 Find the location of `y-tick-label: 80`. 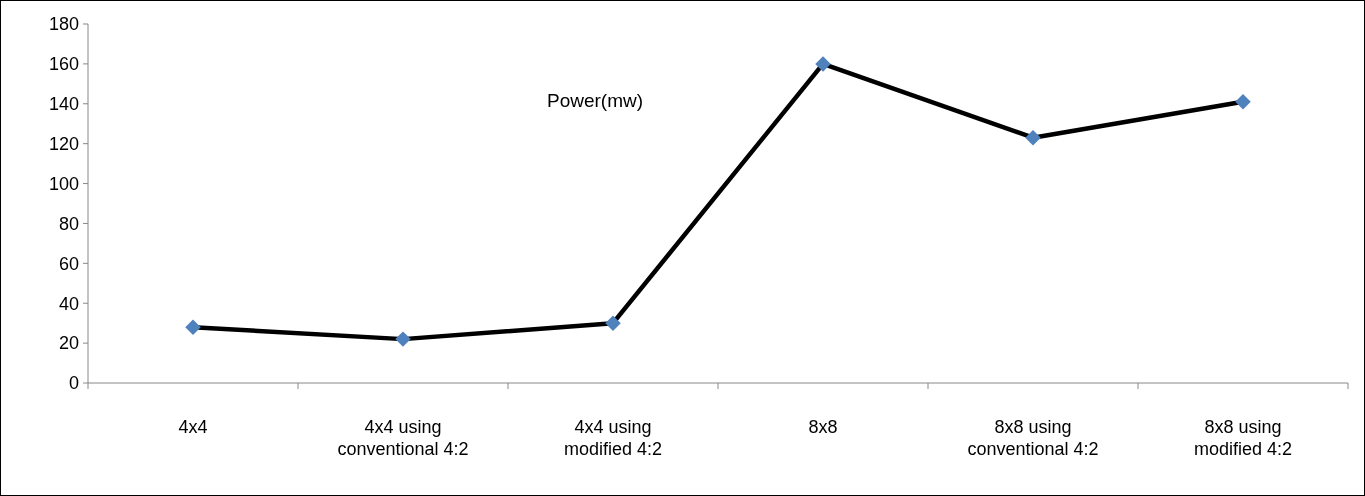

y-tick-label: 80 is located at coordinates (68, 223).